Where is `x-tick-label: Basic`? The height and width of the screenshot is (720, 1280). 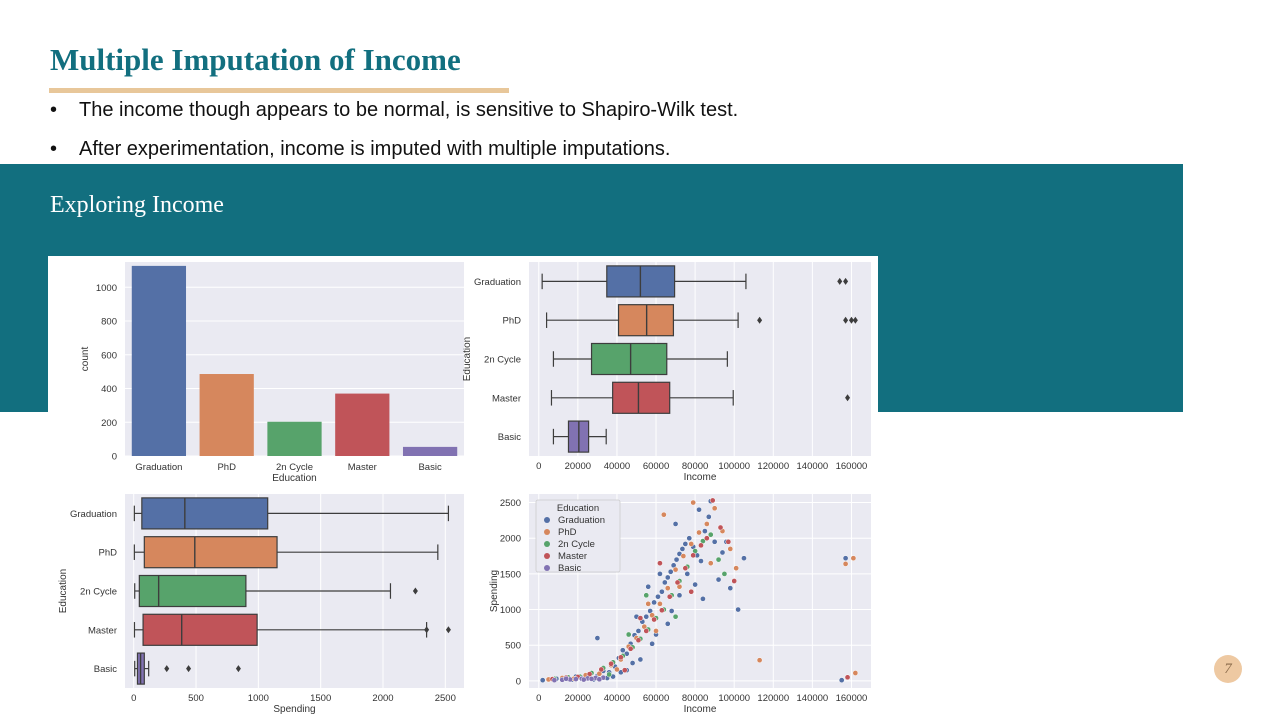 x-tick-label: Basic is located at coordinates (429, 467).